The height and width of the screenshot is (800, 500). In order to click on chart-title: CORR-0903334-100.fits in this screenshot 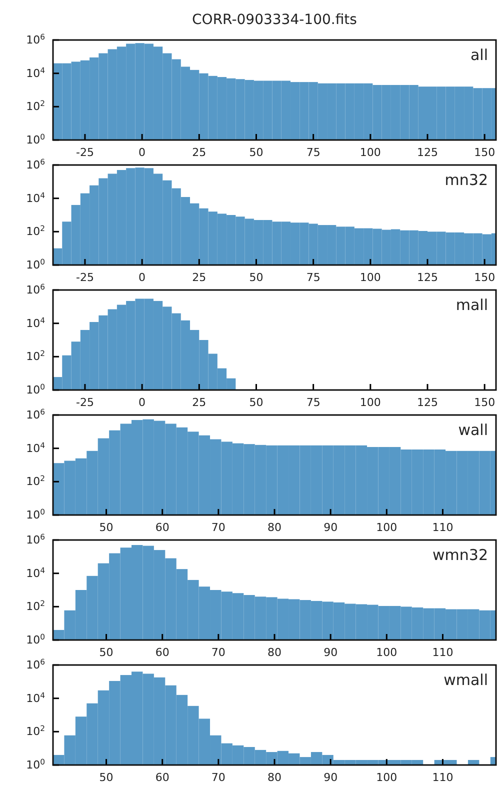, I will do `click(274, 20)`.